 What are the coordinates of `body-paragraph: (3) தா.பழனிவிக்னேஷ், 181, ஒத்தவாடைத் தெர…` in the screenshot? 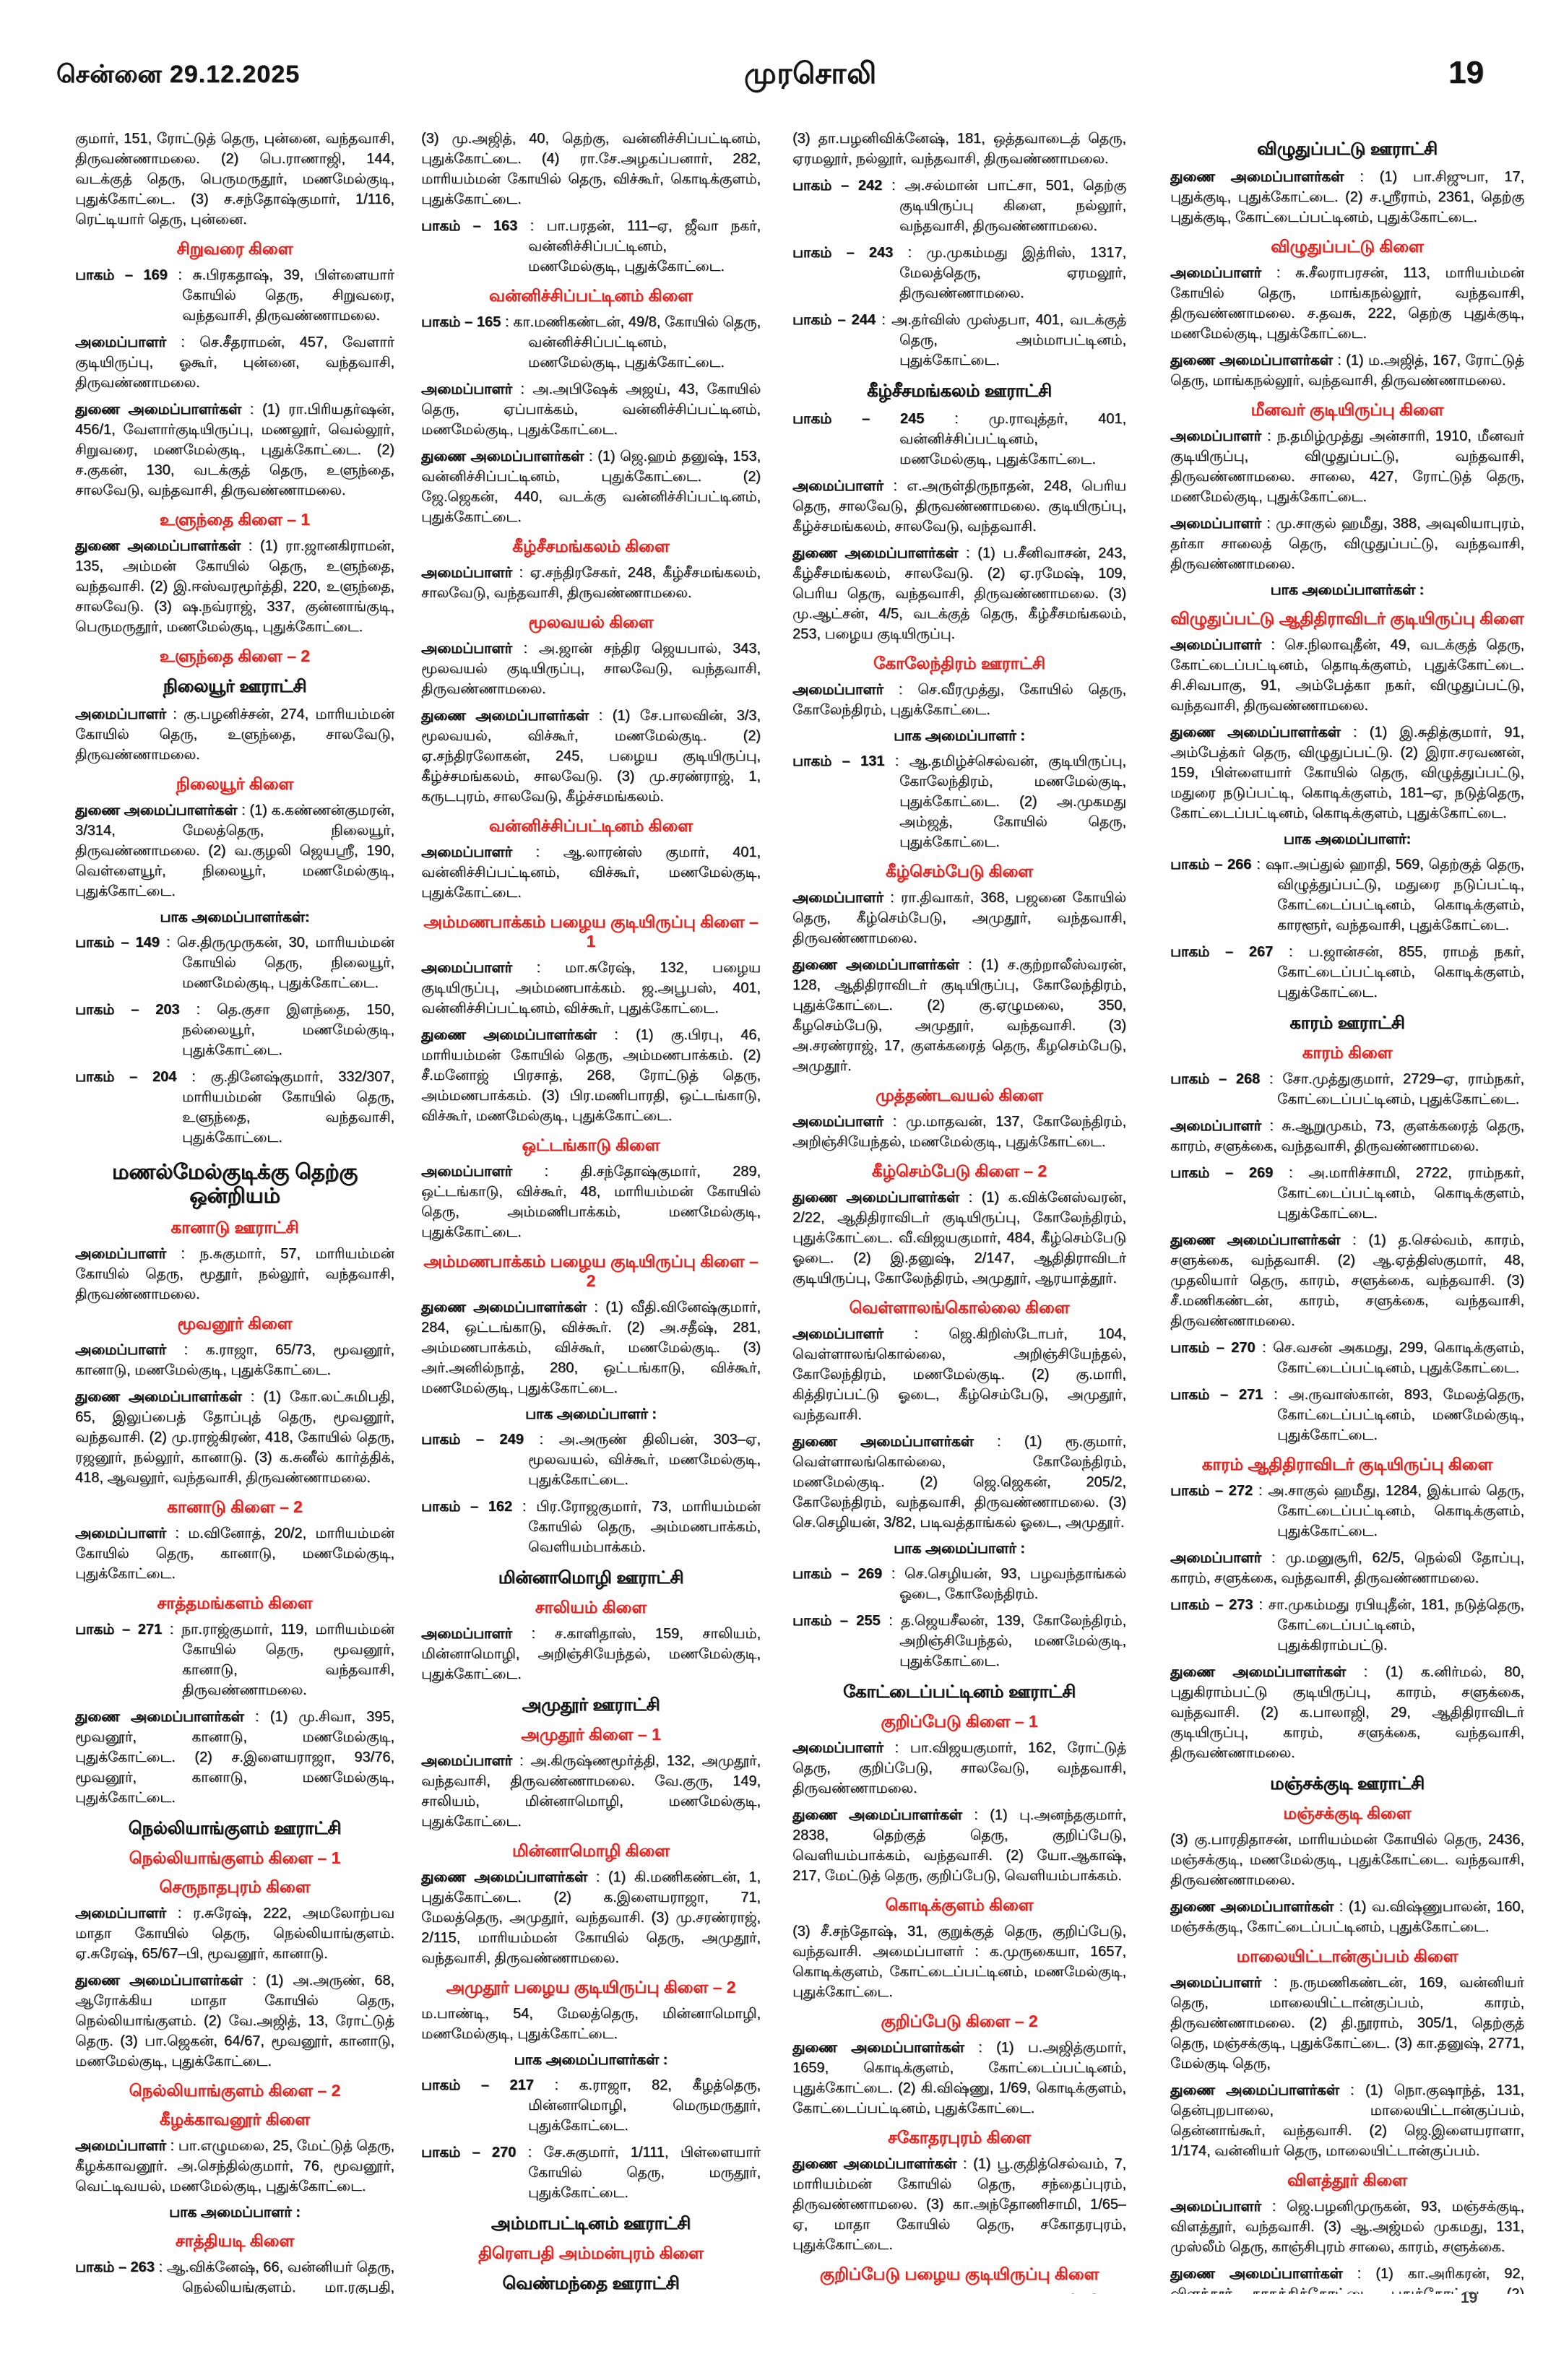 It's located at (959, 149).